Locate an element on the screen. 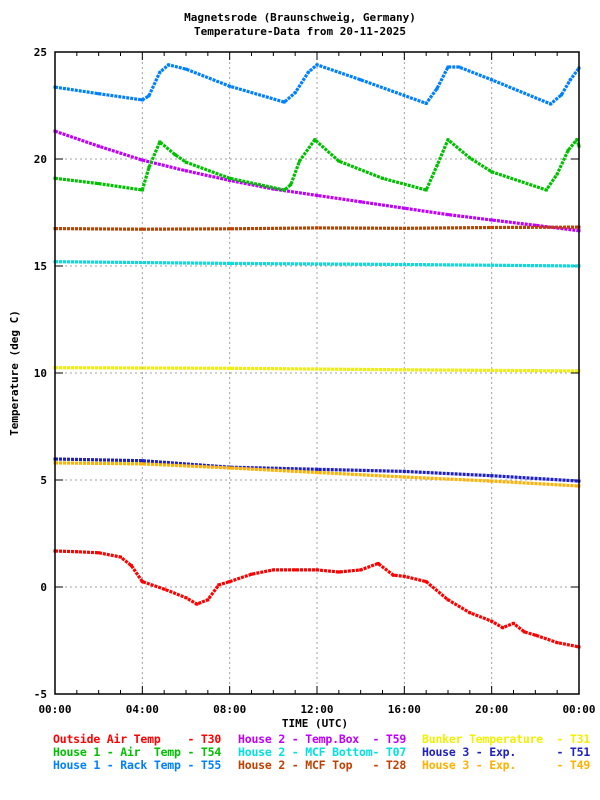 The height and width of the screenshot is (800, 600). series-t55 is located at coordinates (317, 84).